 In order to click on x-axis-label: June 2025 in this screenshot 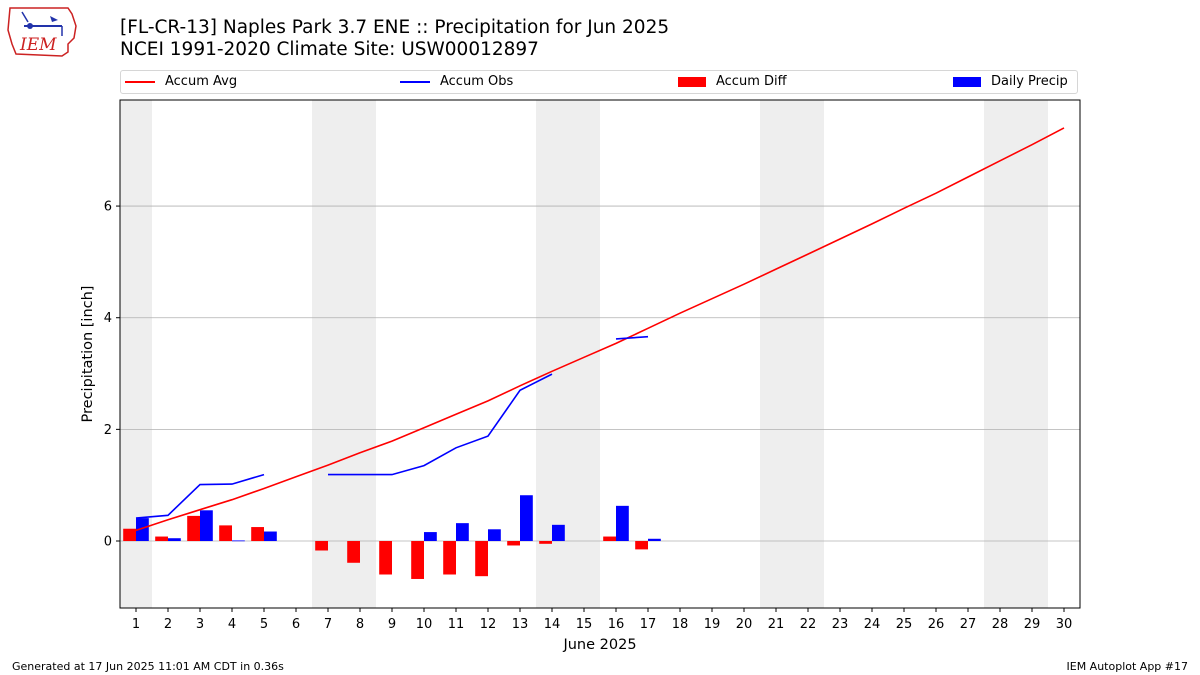, I will do `click(599, 645)`.